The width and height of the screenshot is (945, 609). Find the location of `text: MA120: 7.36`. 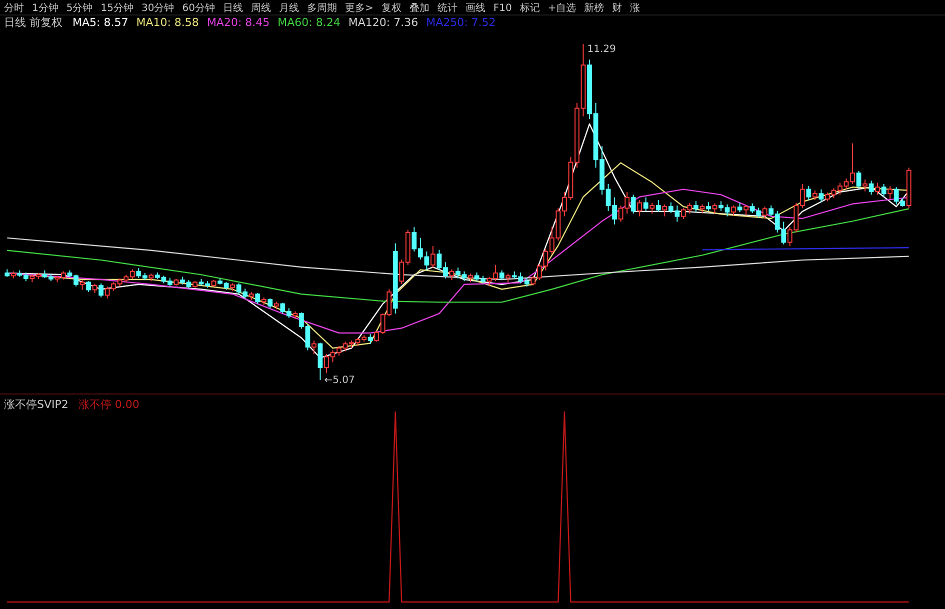

text: MA120: 7.36 is located at coordinates (383, 22).